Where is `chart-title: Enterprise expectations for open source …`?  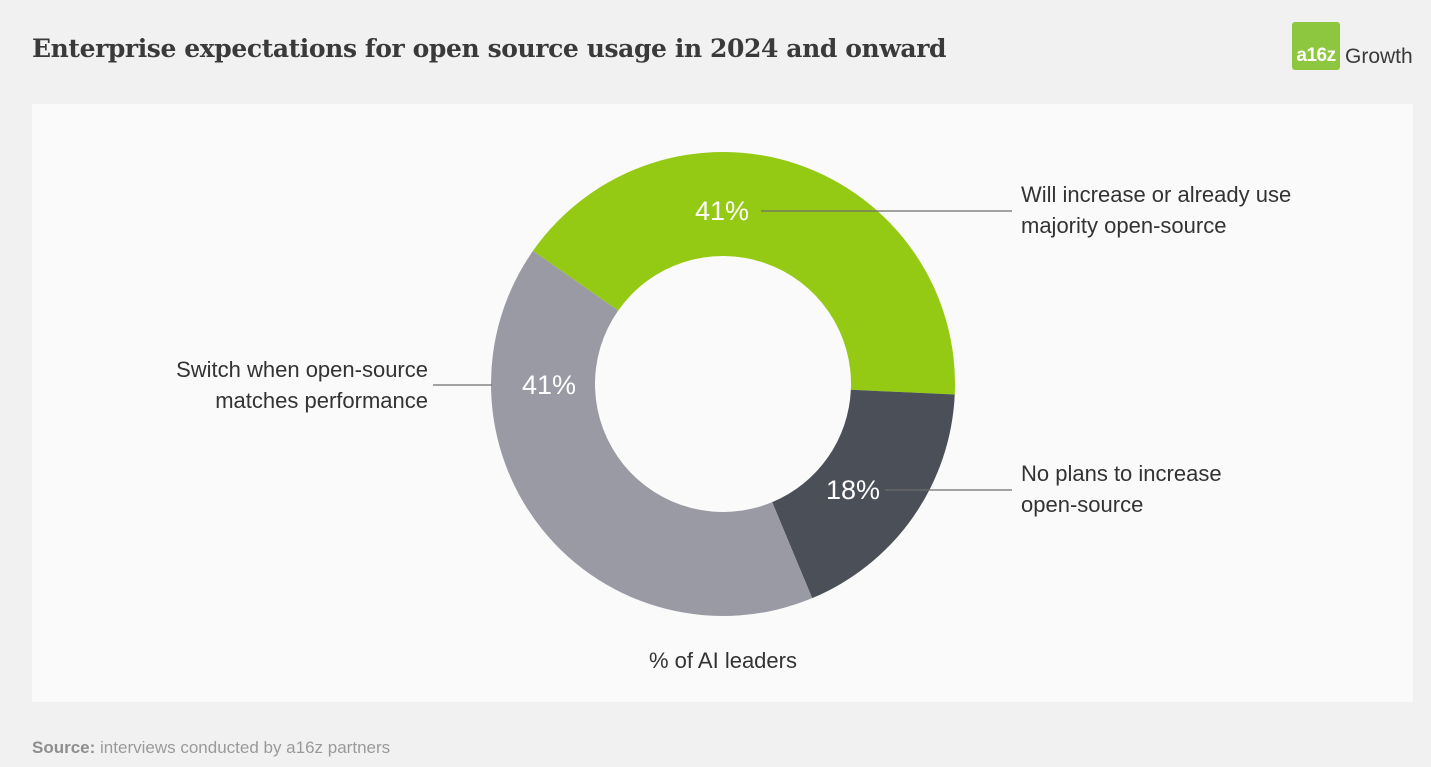 chart-title: Enterprise expectations for open source … is located at coordinates (489, 48).